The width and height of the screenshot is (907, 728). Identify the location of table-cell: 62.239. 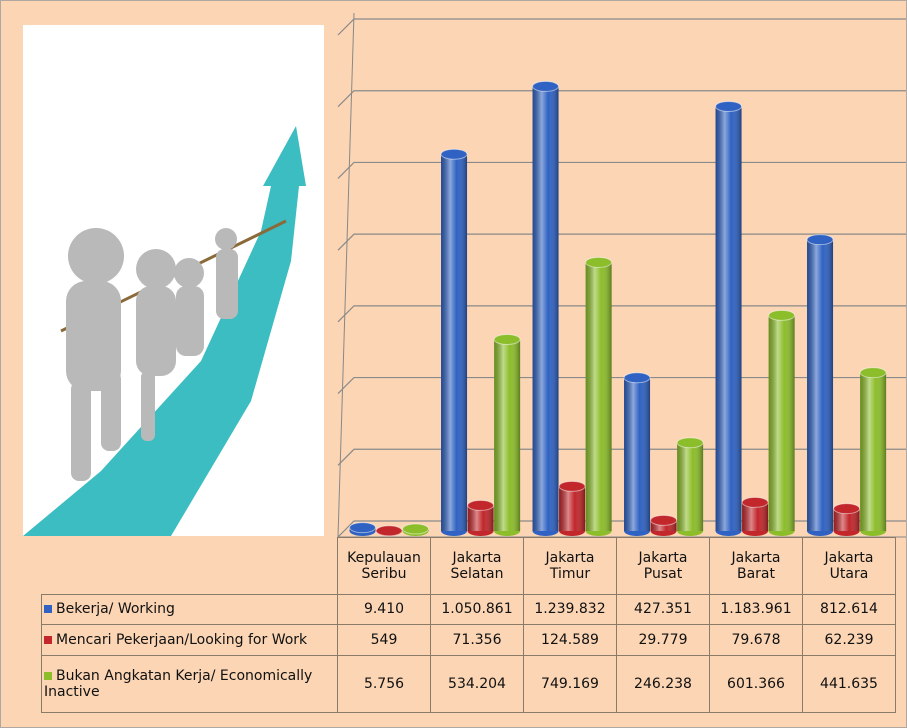
(849, 639).